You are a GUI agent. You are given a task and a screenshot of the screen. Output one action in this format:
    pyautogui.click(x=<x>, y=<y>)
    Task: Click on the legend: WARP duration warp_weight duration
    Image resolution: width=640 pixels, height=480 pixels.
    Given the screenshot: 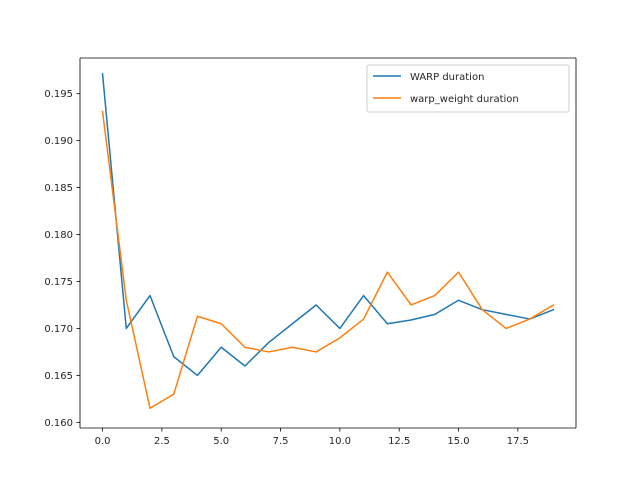 What is the action you would take?
    pyautogui.click(x=468, y=88)
    